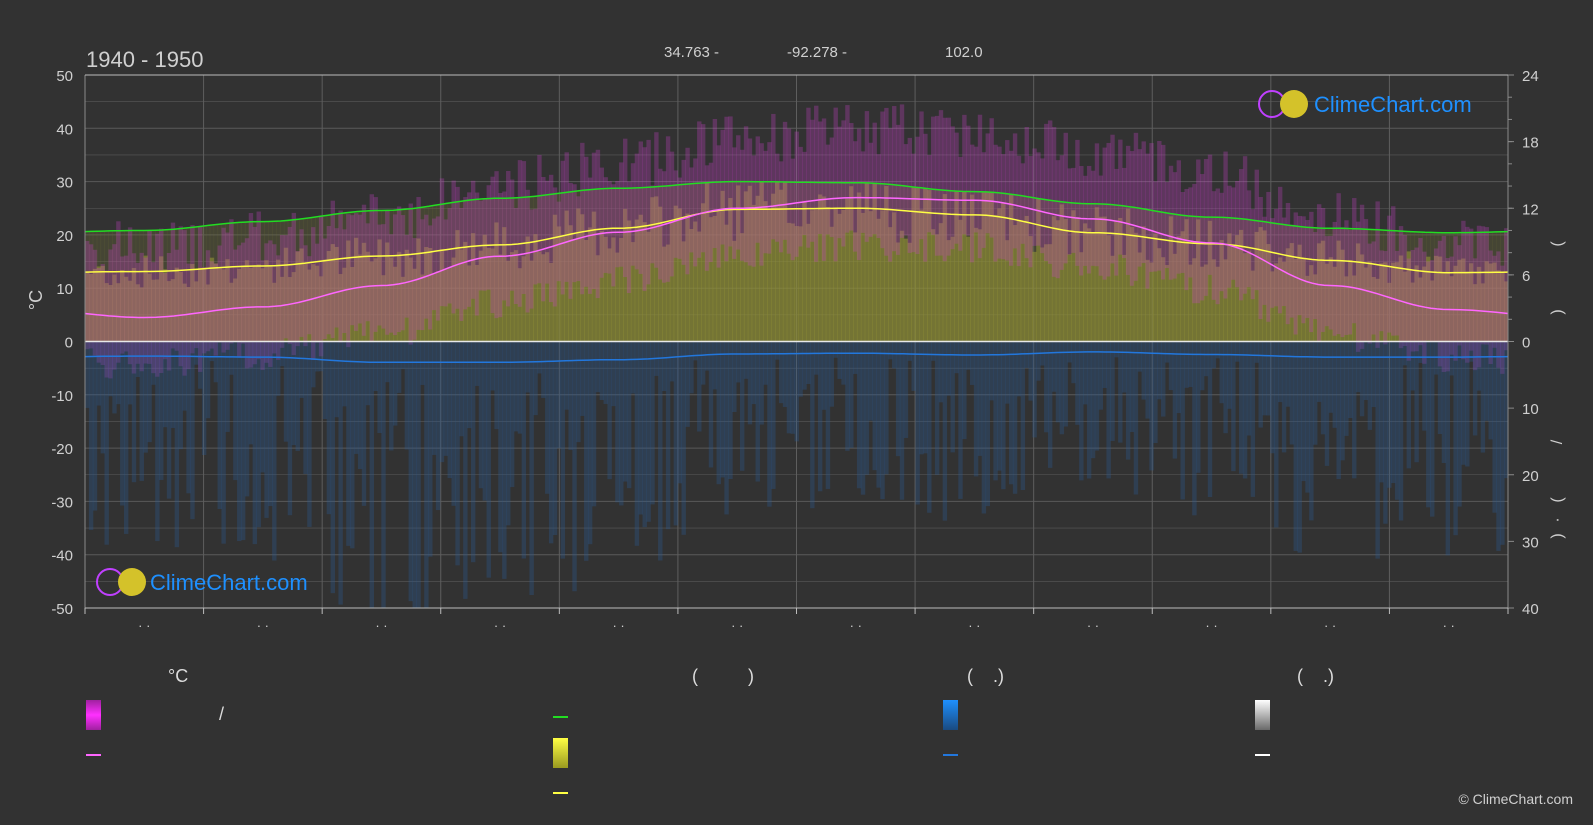 This screenshot has width=1593, height=825. Describe the element at coordinates (1294, 104) in the screenshot. I see `logo-sun-icon` at that location.